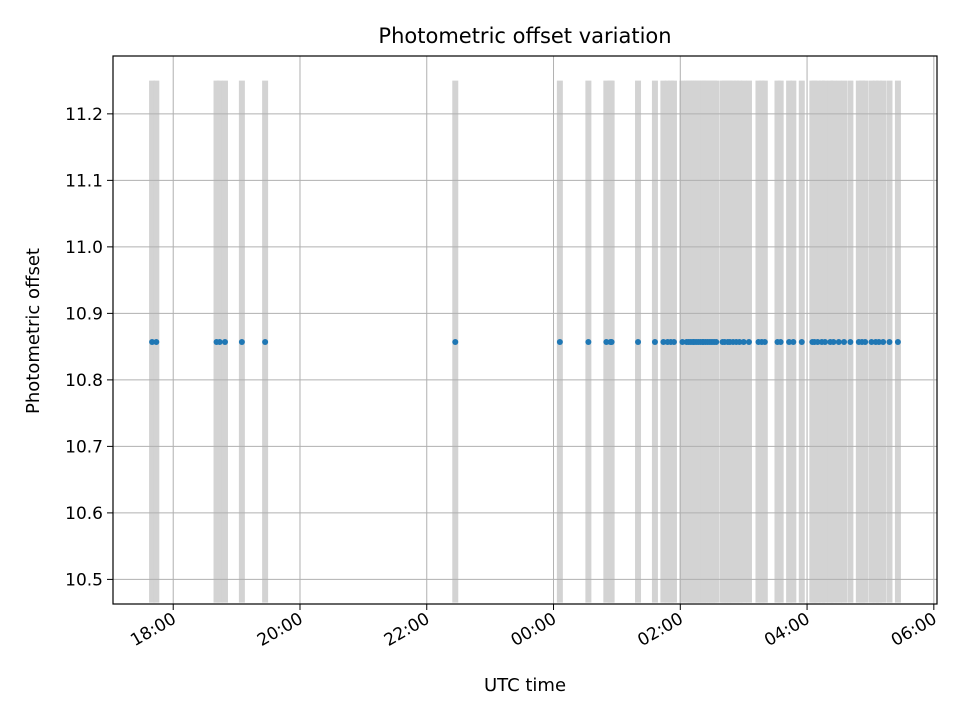  I want to click on y-tick-label: 11.0, so click(84, 248).